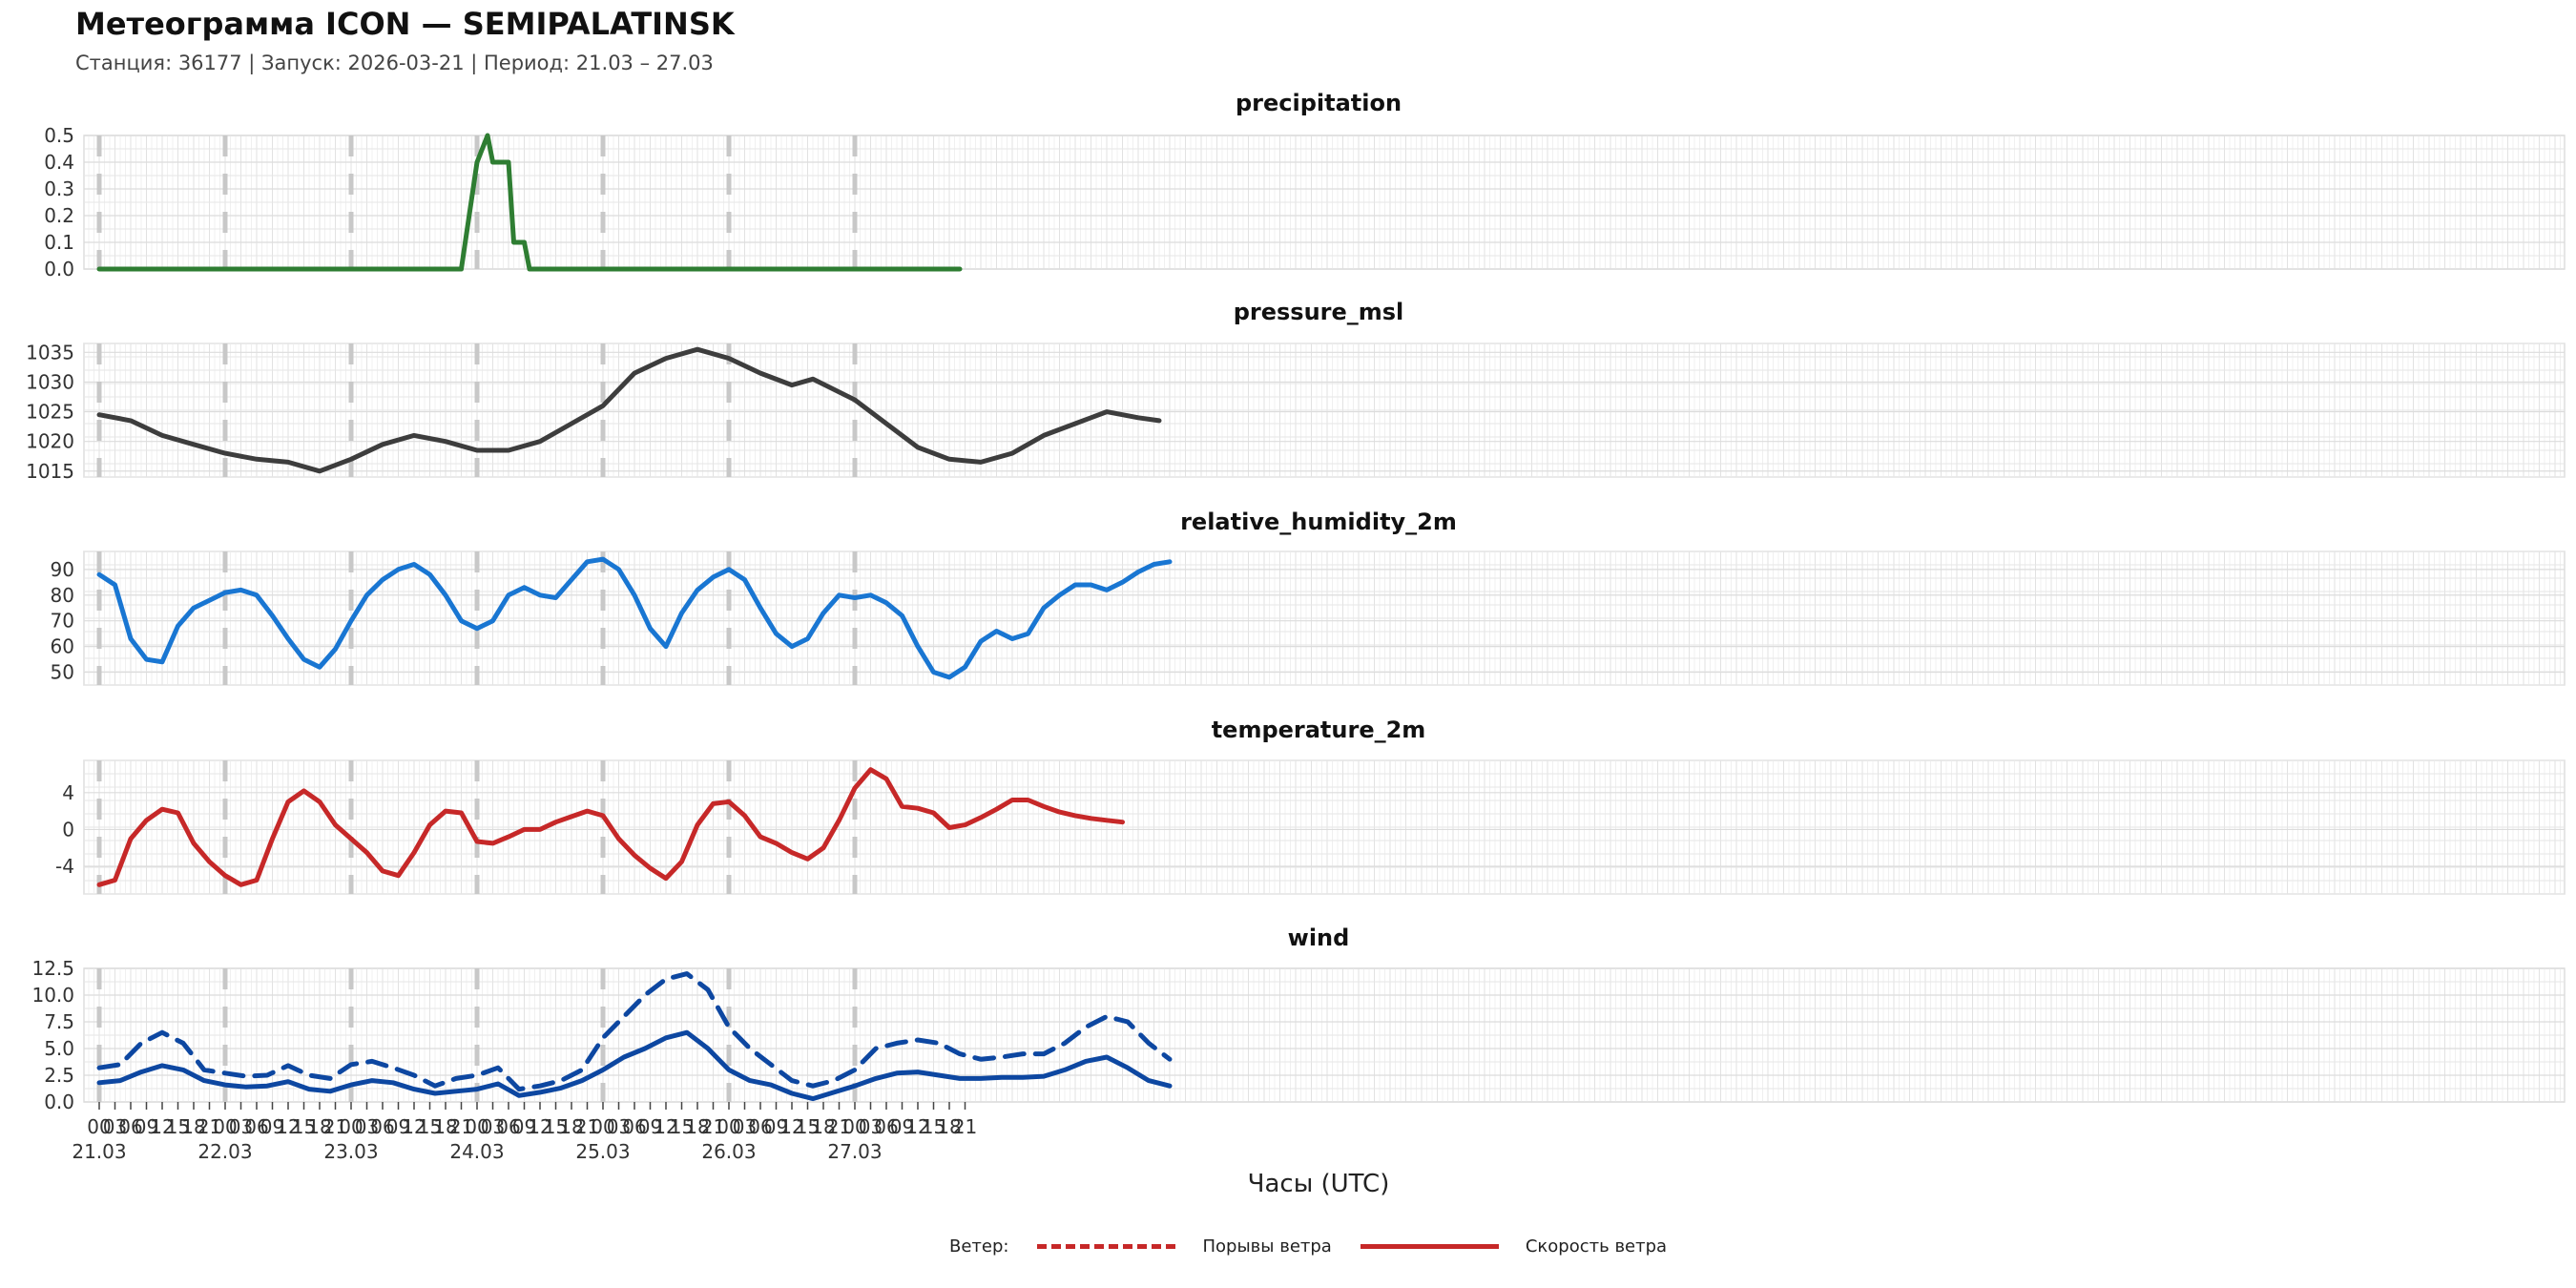 The width and height of the screenshot is (2576, 1288). Describe the element at coordinates (52, 968) in the screenshot. I see `y-tick-label: 12.5` at that location.